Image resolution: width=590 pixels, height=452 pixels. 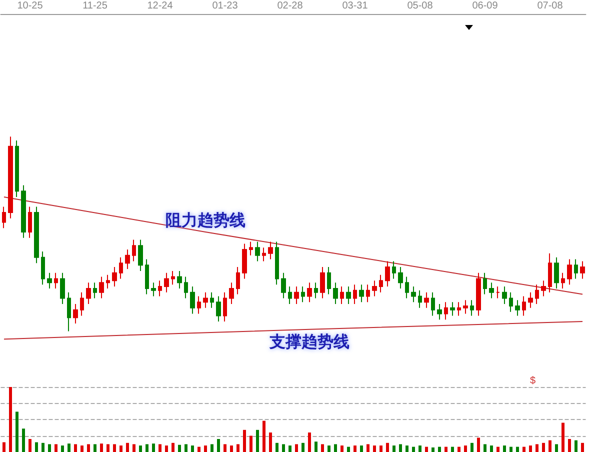 What do you see at coordinates (95, 6) in the screenshot?
I see `x-tick-label: 11-25` at bounding box center [95, 6].